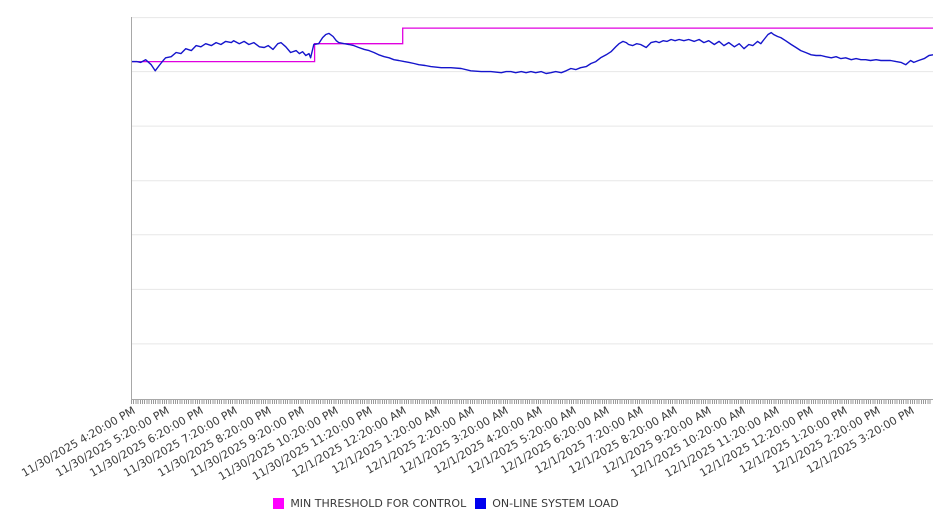 The image size is (946, 526). What do you see at coordinates (792, 440) in the screenshot?
I see `x-axis-label: 12/1/2025 1:20:00 PM` at bounding box center [792, 440].